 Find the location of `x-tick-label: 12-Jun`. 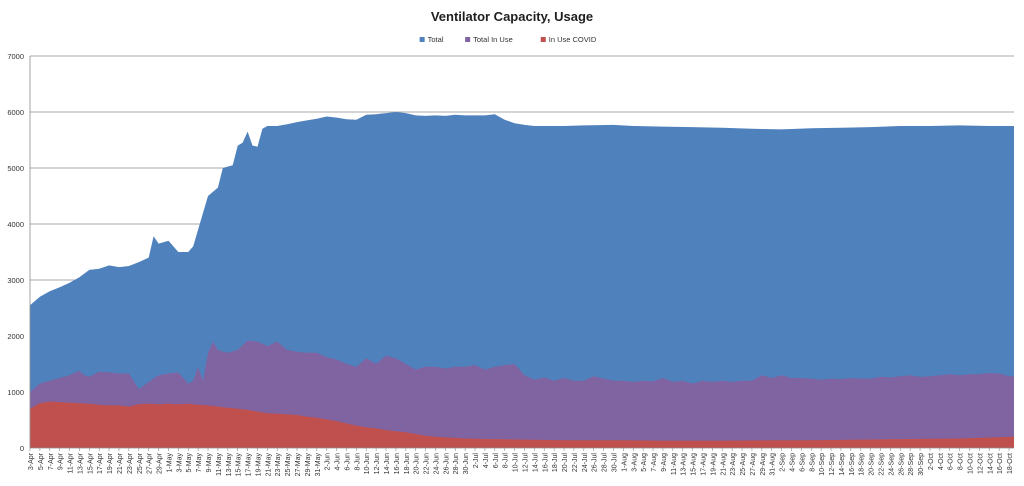

x-tick-label: 12-Jun is located at coordinates (377, 464).